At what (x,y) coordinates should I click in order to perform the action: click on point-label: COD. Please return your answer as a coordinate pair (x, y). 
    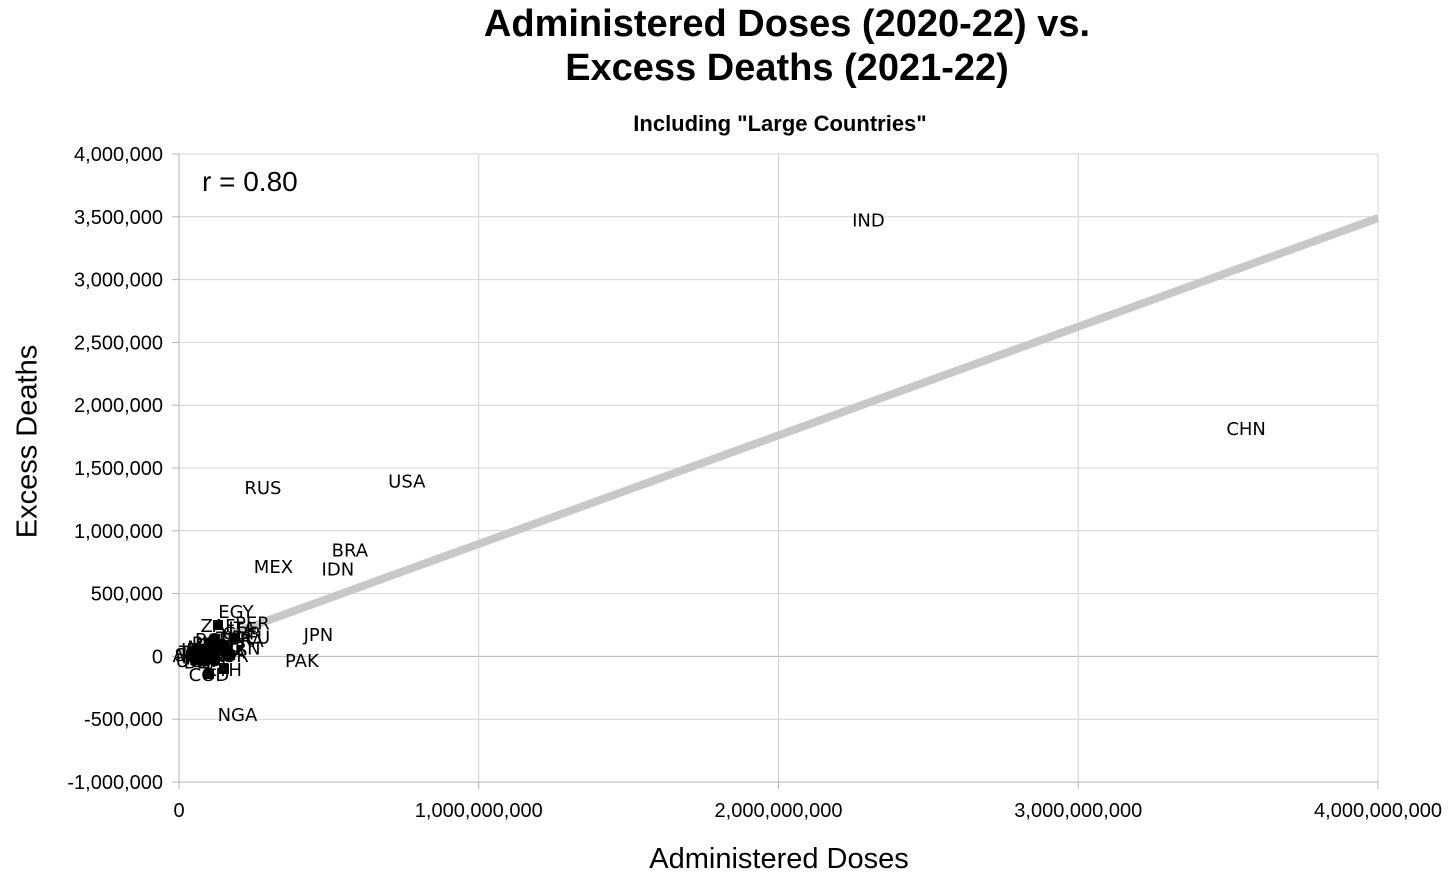
    Looking at the image, I should click on (209, 675).